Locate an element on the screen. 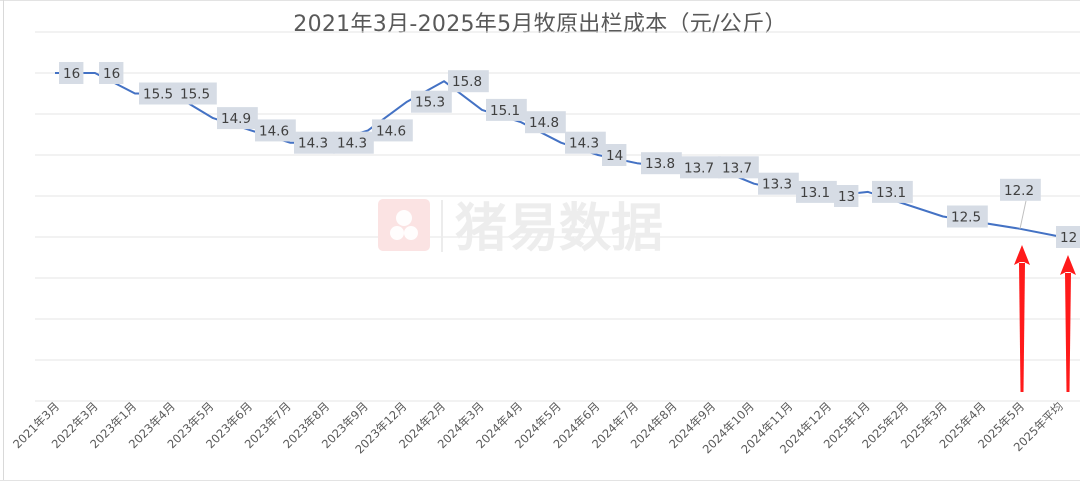 The width and height of the screenshot is (1080, 481). svg-text: 15.8 is located at coordinates (467, 82).